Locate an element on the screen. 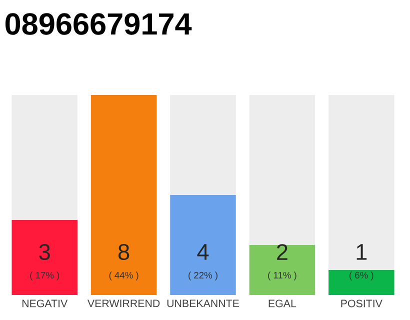 This screenshot has width=410, height=320. x-tick-label: UNBEKANNTE is located at coordinates (203, 304).